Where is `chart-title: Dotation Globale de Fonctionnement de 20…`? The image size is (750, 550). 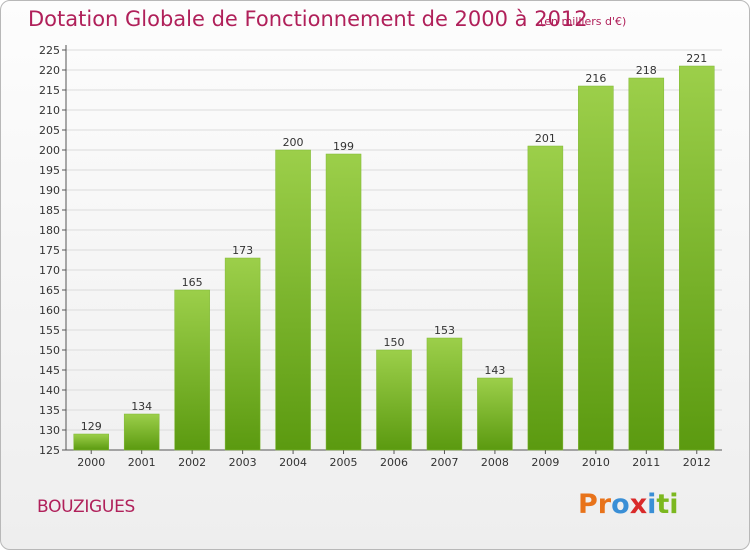 chart-title: Dotation Globale de Fonctionnement de 20… is located at coordinates (308, 19).